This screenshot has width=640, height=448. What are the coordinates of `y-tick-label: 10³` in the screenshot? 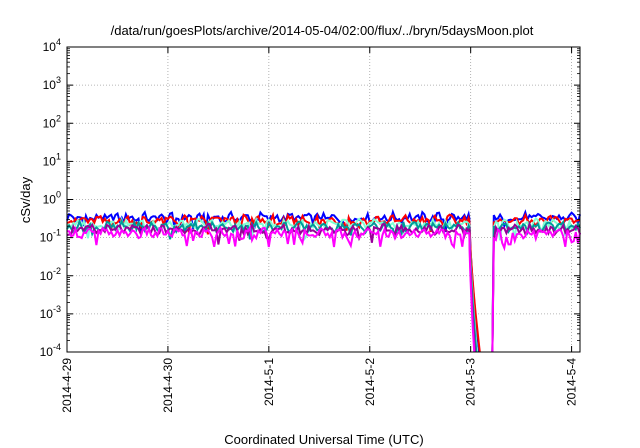 It's located at (52, 83).